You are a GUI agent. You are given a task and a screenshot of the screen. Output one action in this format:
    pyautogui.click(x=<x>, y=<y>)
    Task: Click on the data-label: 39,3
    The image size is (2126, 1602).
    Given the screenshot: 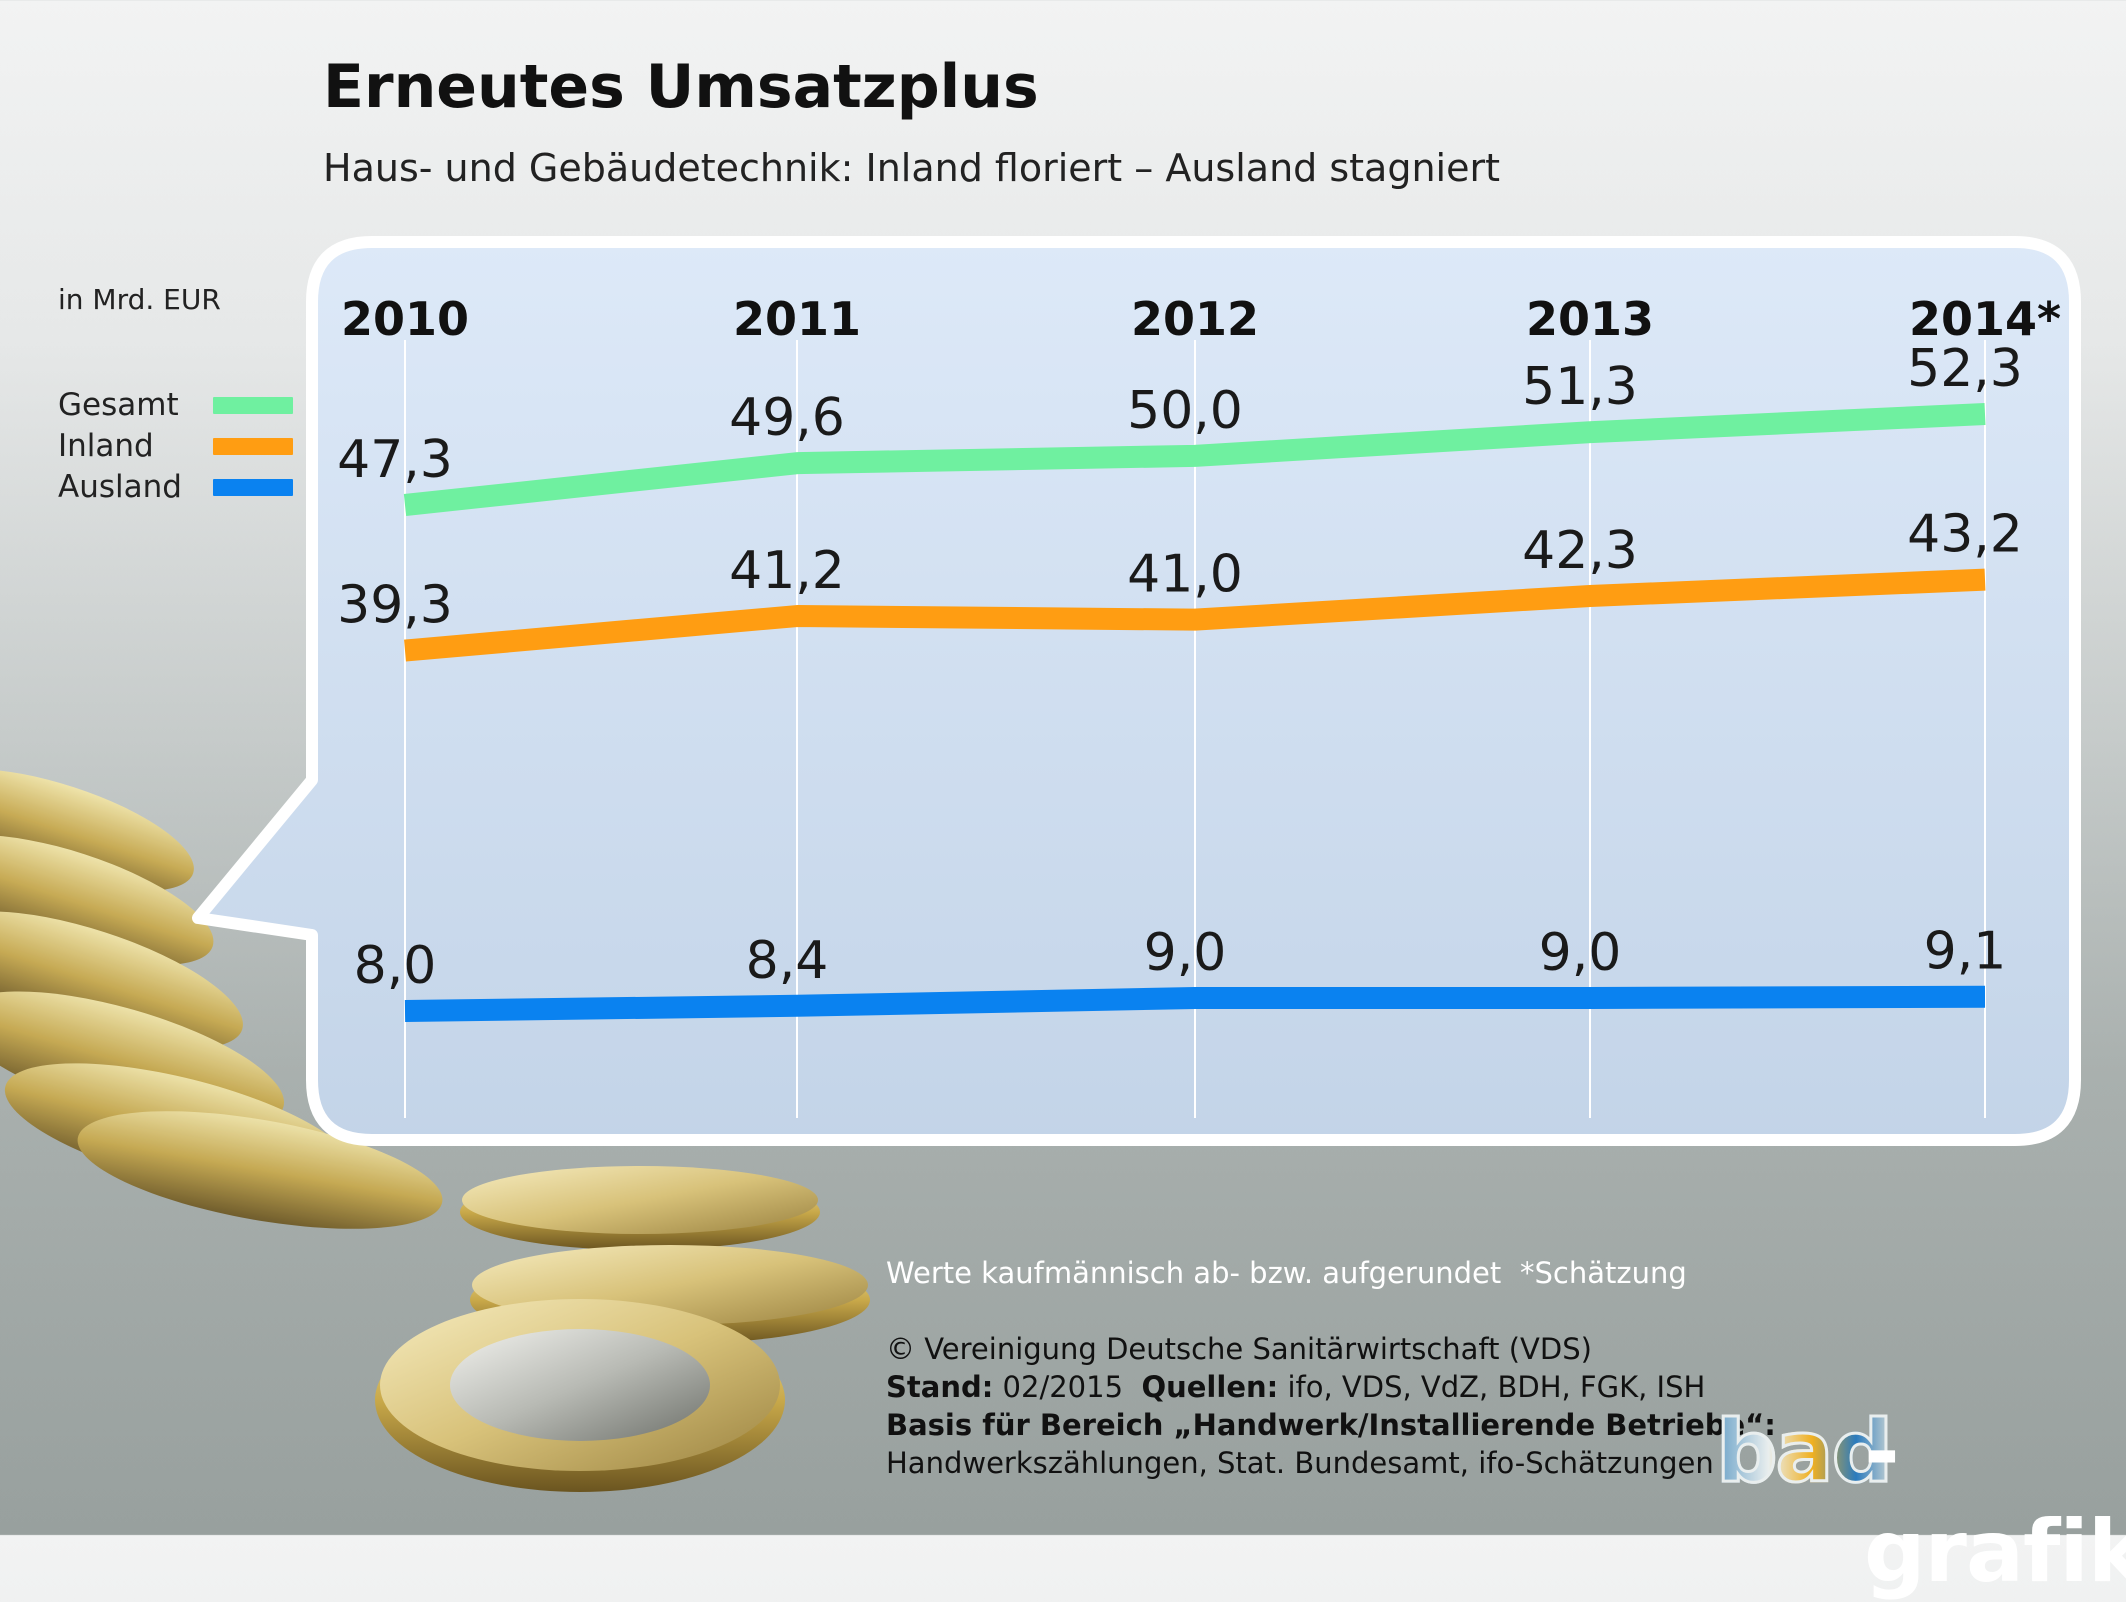 What is the action you would take?
    pyautogui.click(x=395, y=606)
    